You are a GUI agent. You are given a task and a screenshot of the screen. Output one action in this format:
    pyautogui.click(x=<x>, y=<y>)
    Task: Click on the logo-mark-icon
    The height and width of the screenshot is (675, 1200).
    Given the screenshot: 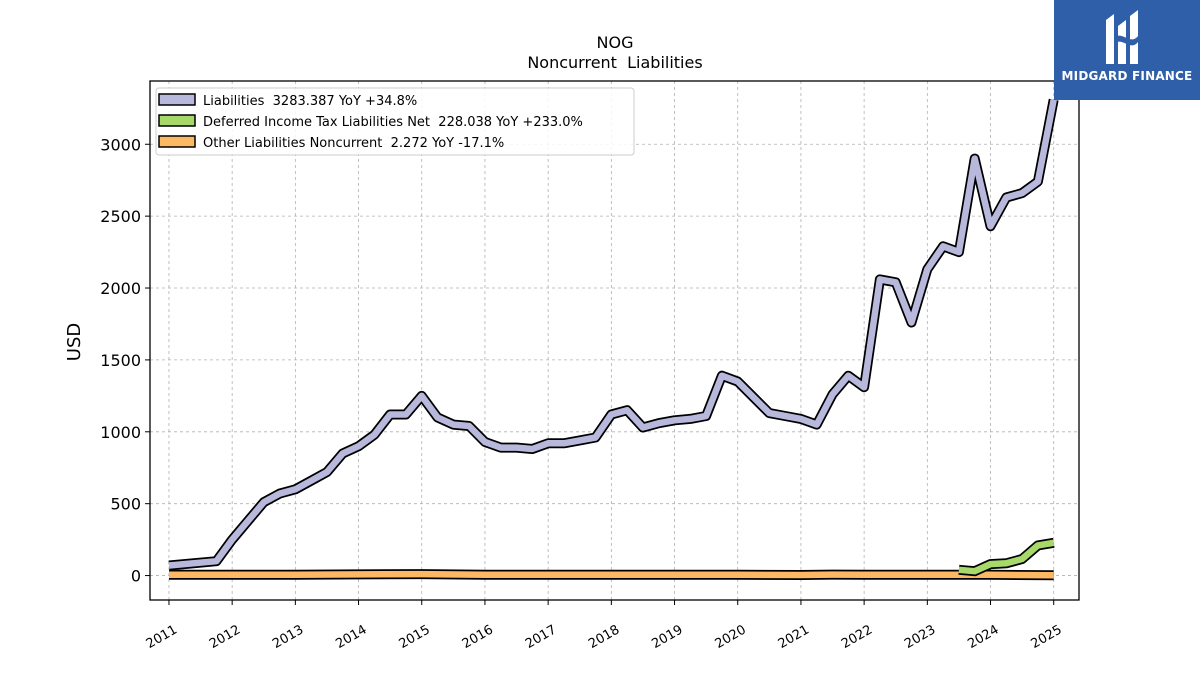 What is the action you would take?
    pyautogui.click(x=1122, y=37)
    